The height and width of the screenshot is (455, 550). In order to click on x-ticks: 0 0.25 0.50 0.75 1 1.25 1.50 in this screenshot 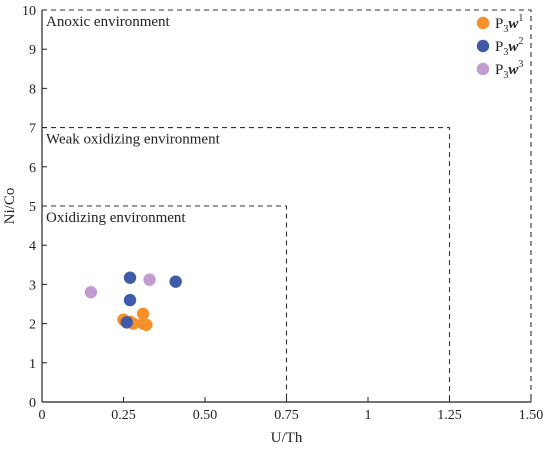, I will do `click(291, 410)`.